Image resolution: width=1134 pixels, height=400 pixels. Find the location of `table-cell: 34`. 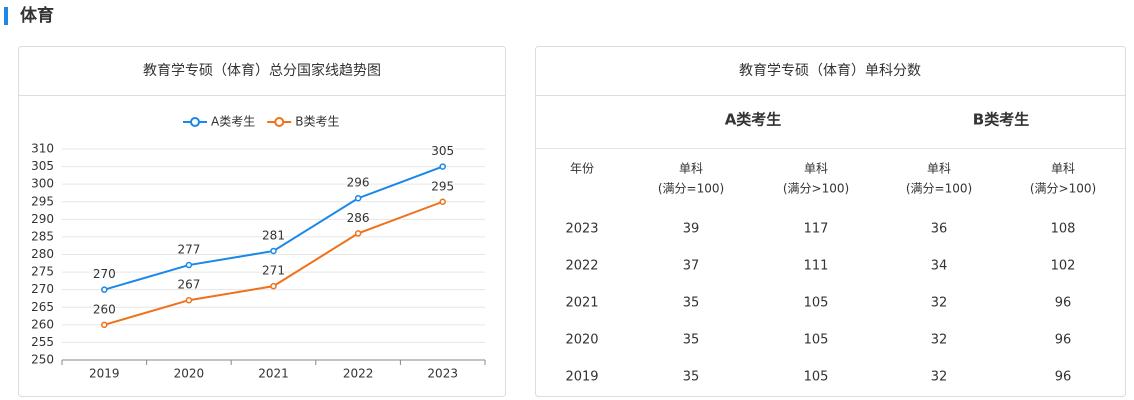

table-cell: 34 is located at coordinates (939, 266).